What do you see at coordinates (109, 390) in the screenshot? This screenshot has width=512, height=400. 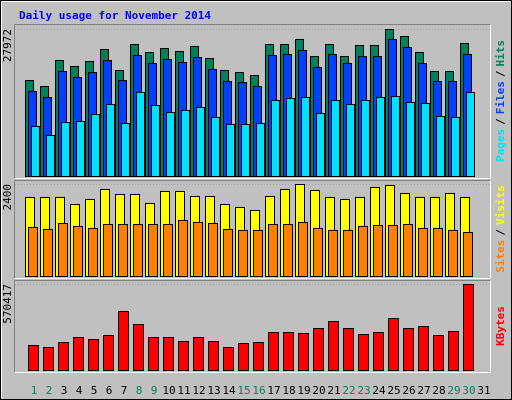 I see `x-tick-label: 6` at bounding box center [109, 390].